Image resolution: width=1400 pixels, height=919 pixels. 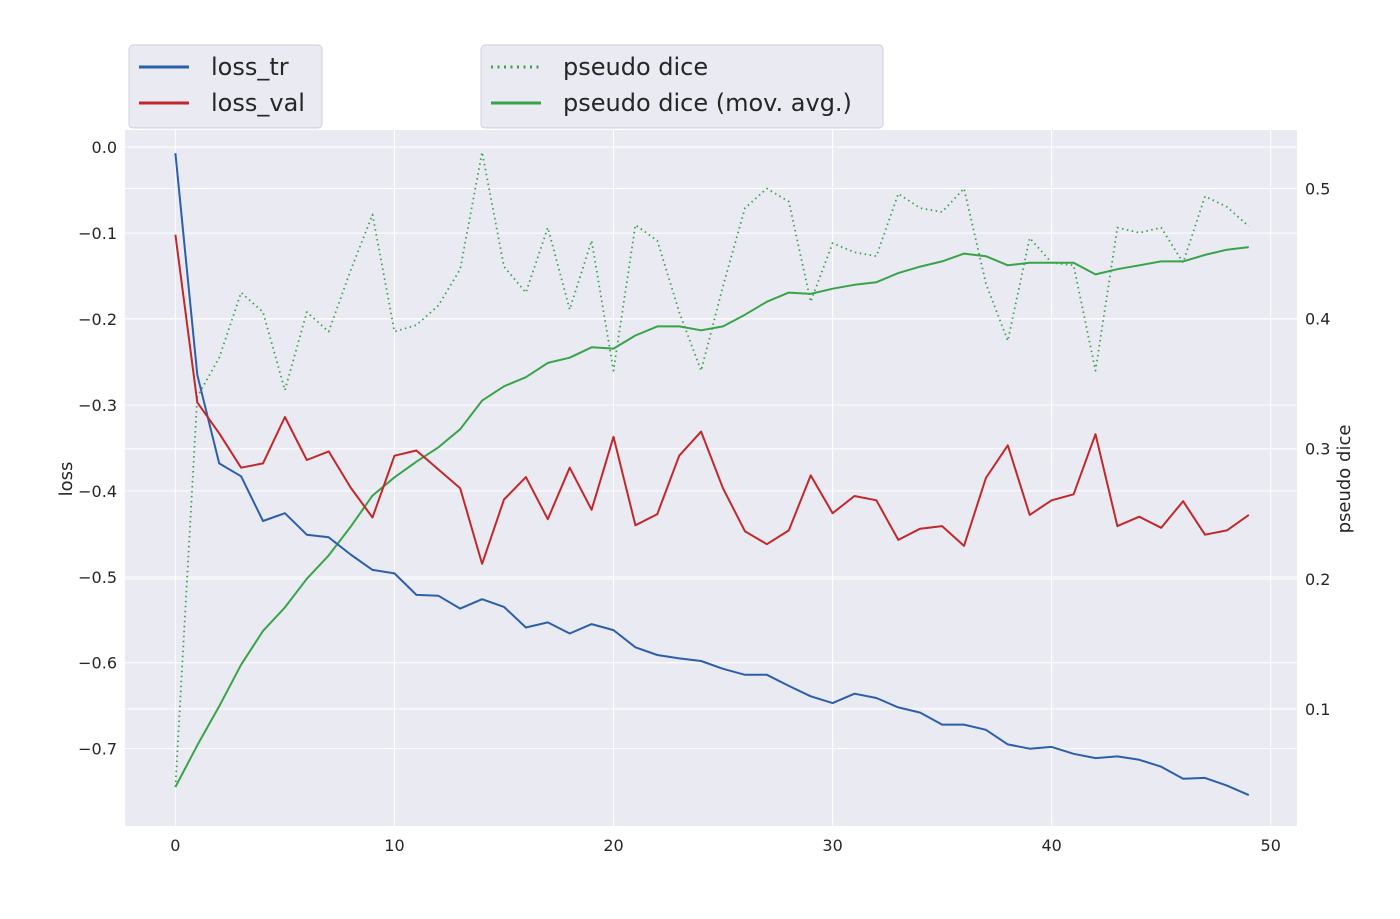 What do you see at coordinates (1271, 845) in the screenshot?
I see `x-tick-label-50: 50` at bounding box center [1271, 845].